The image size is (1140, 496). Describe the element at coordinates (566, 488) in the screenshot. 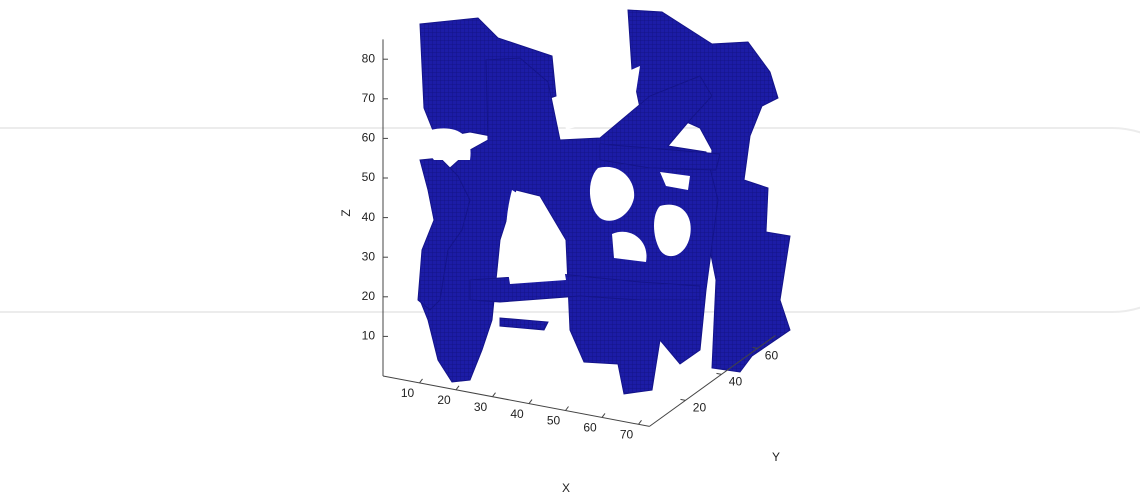

I see `x-axis-label: X` at that location.